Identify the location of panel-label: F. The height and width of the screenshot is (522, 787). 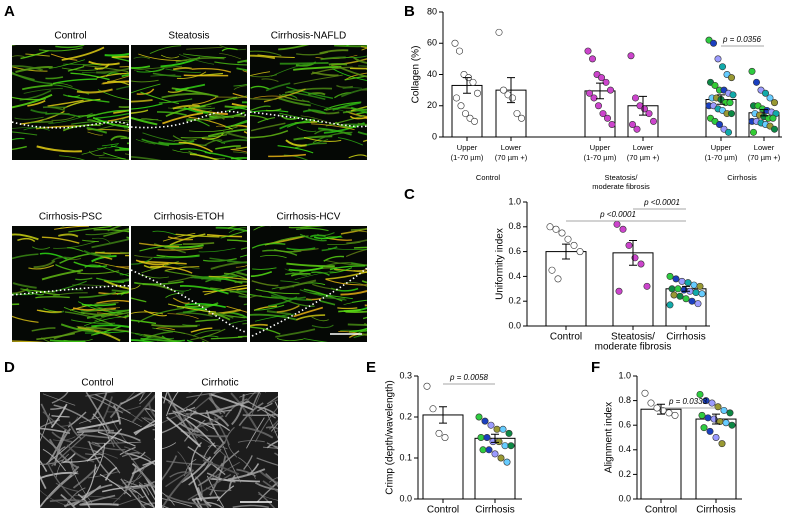
(595, 367).